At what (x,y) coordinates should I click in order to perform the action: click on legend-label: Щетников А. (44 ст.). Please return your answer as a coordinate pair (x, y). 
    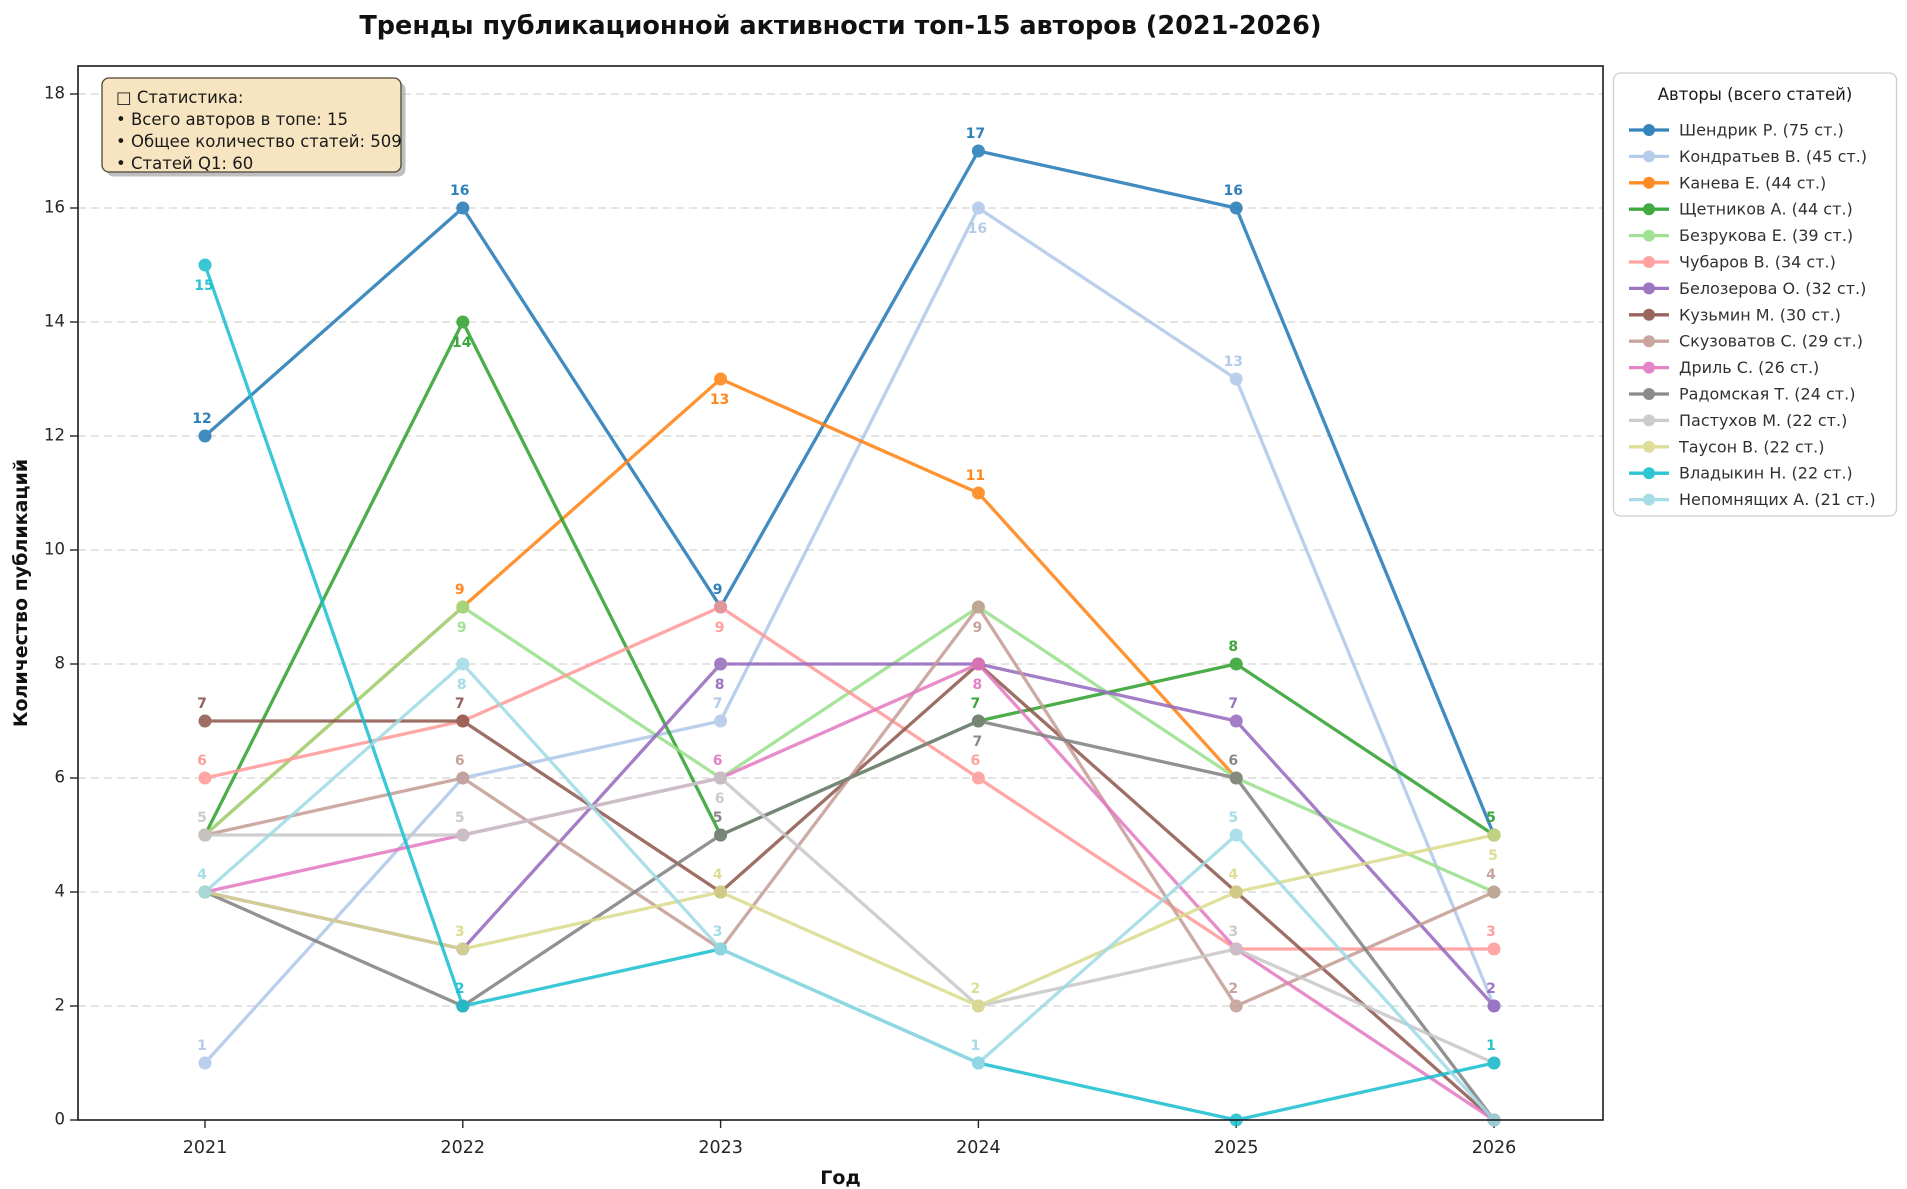
    Looking at the image, I should click on (1766, 209).